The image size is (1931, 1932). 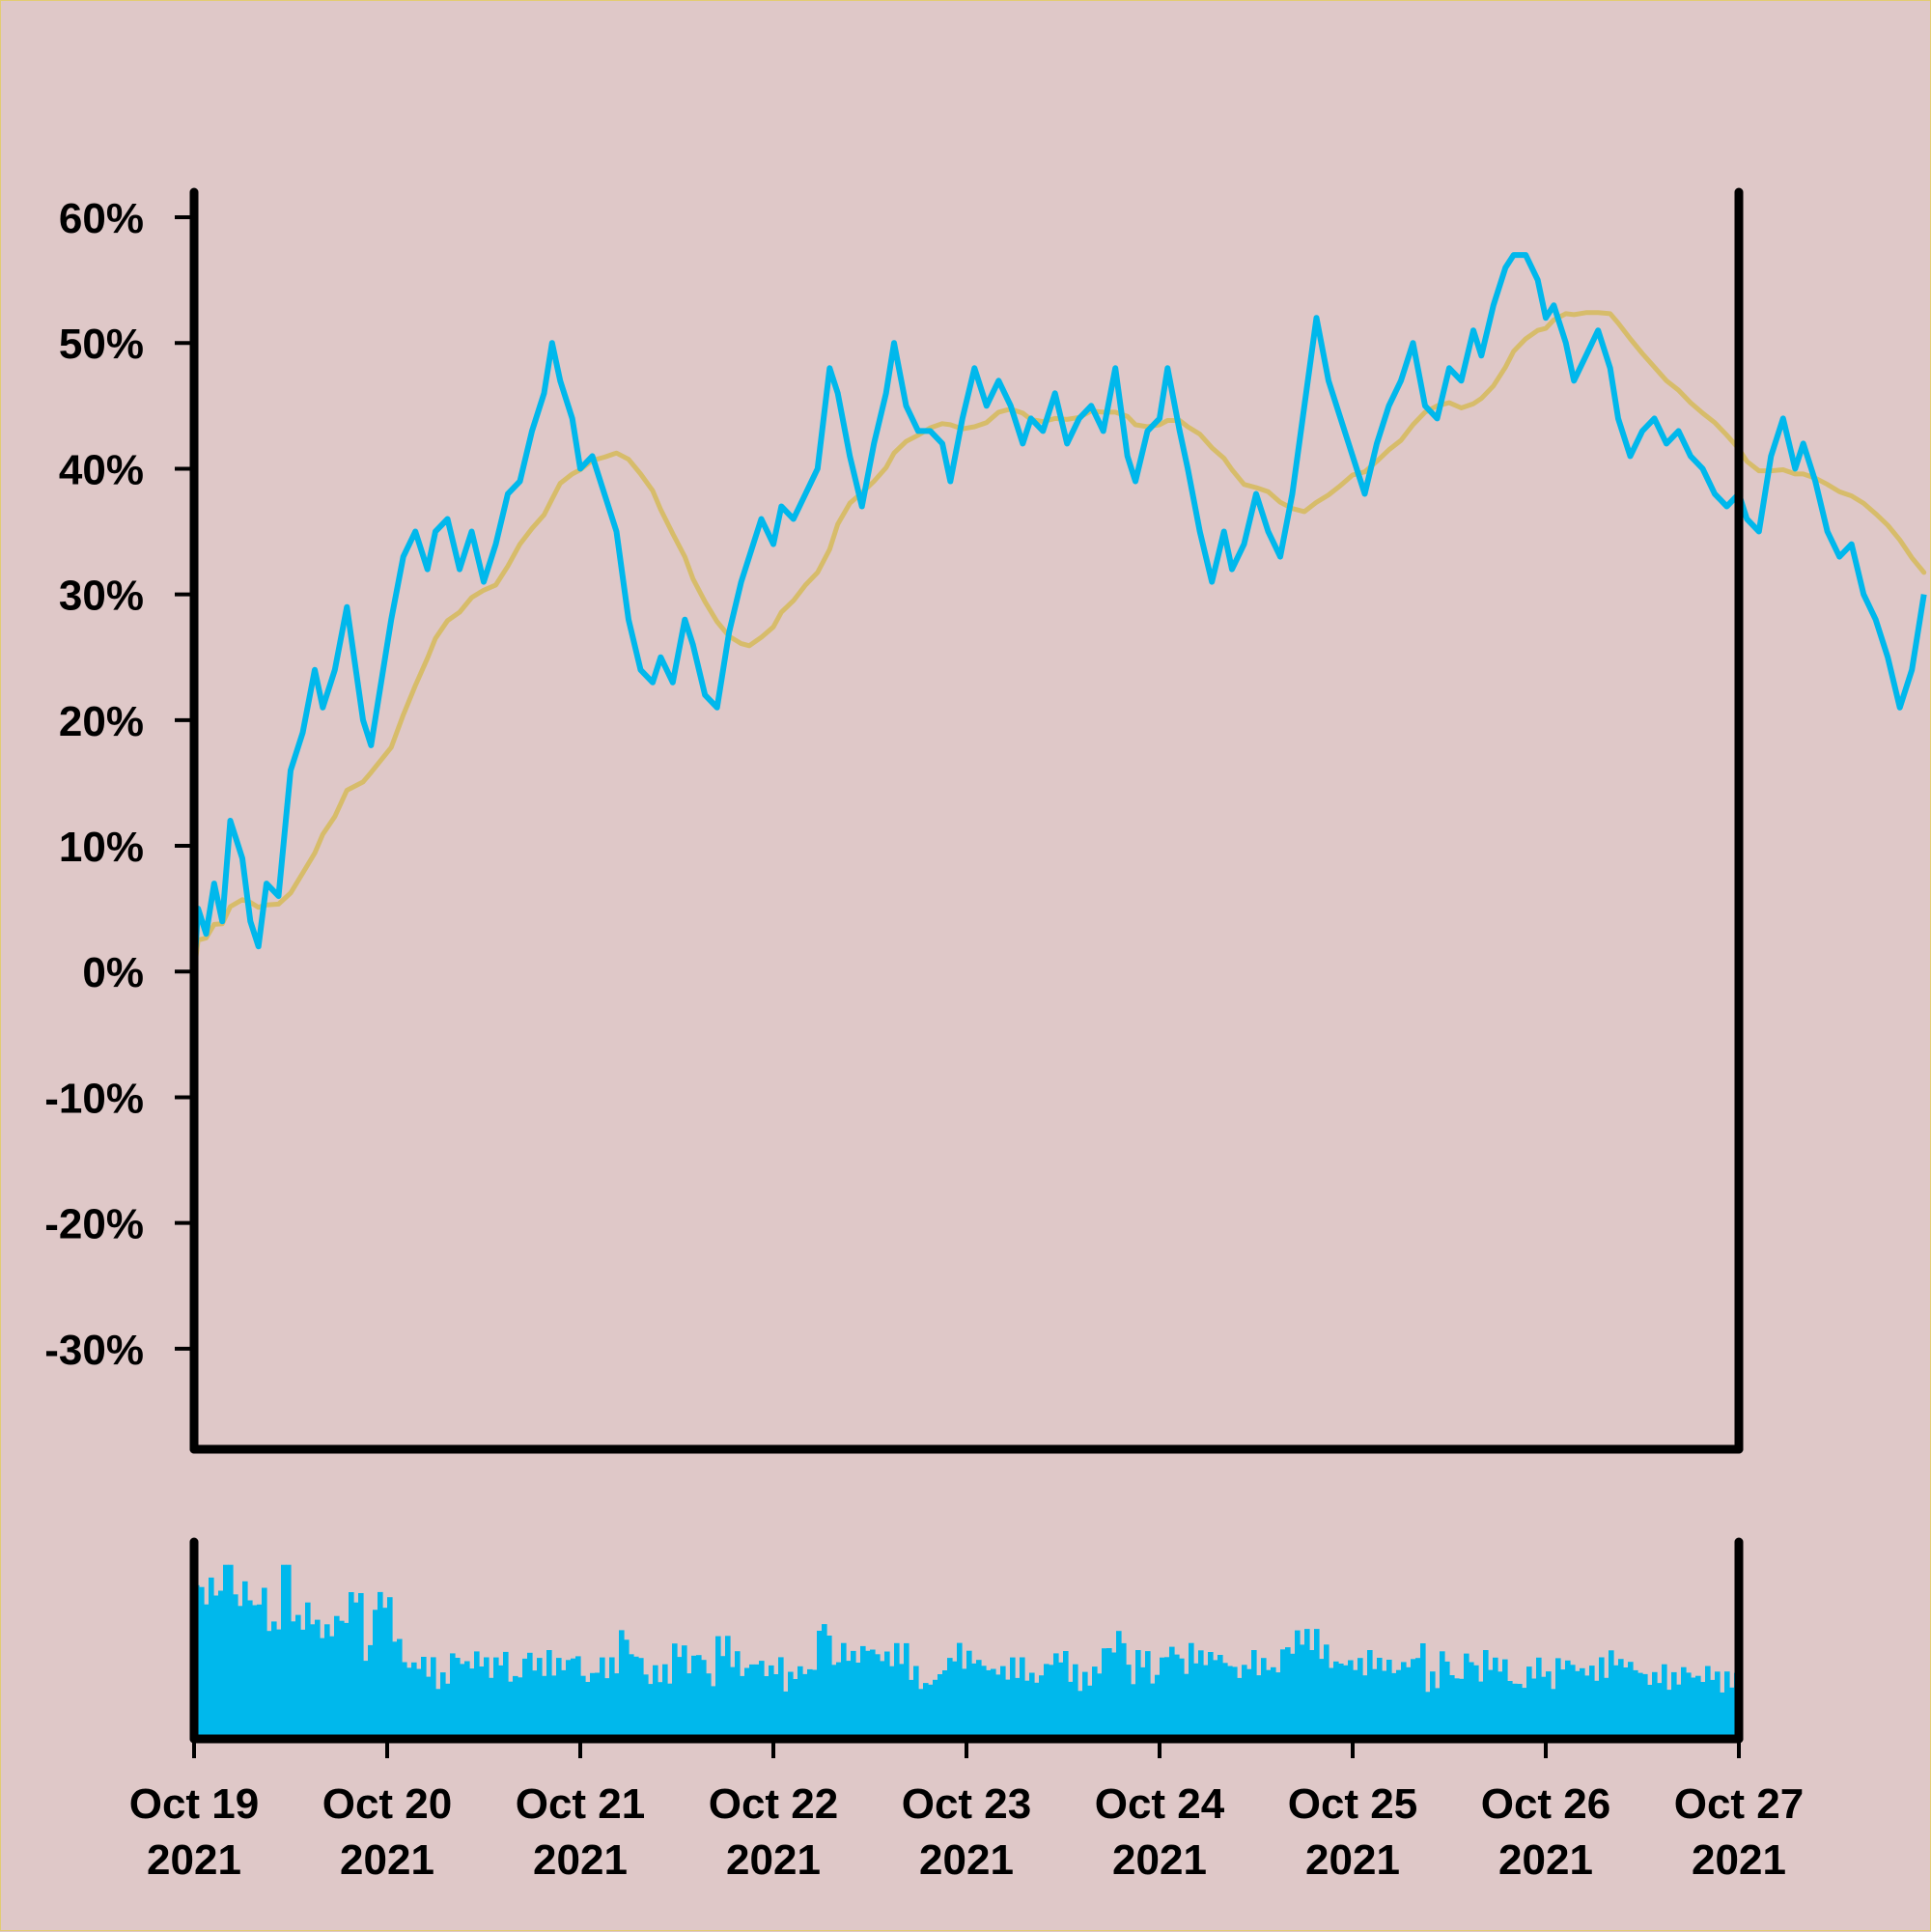 What do you see at coordinates (94, 1224) in the screenshot?
I see `y-tick-label: -20%` at bounding box center [94, 1224].